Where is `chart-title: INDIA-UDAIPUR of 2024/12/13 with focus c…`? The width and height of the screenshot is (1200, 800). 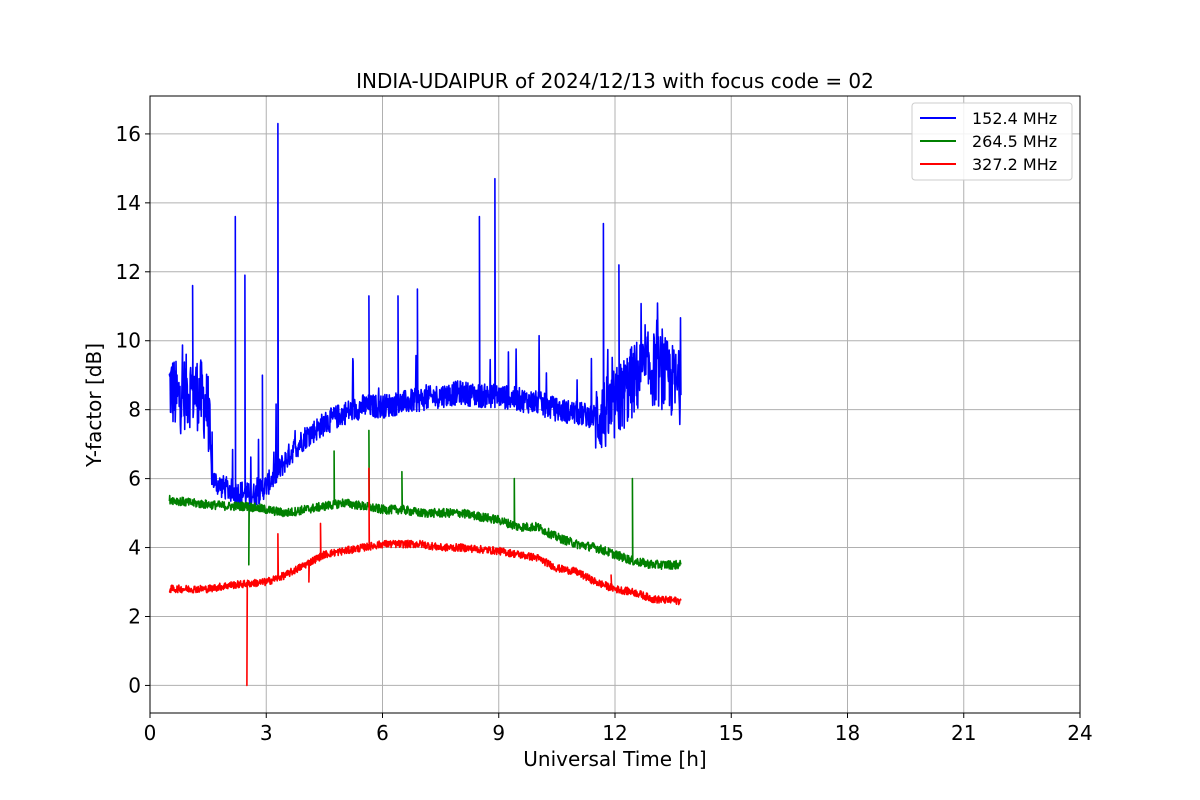
chart-title: INDIA-UDAIPUR of 2024/12/13 with focus c… is located at coordinates (615, 81).